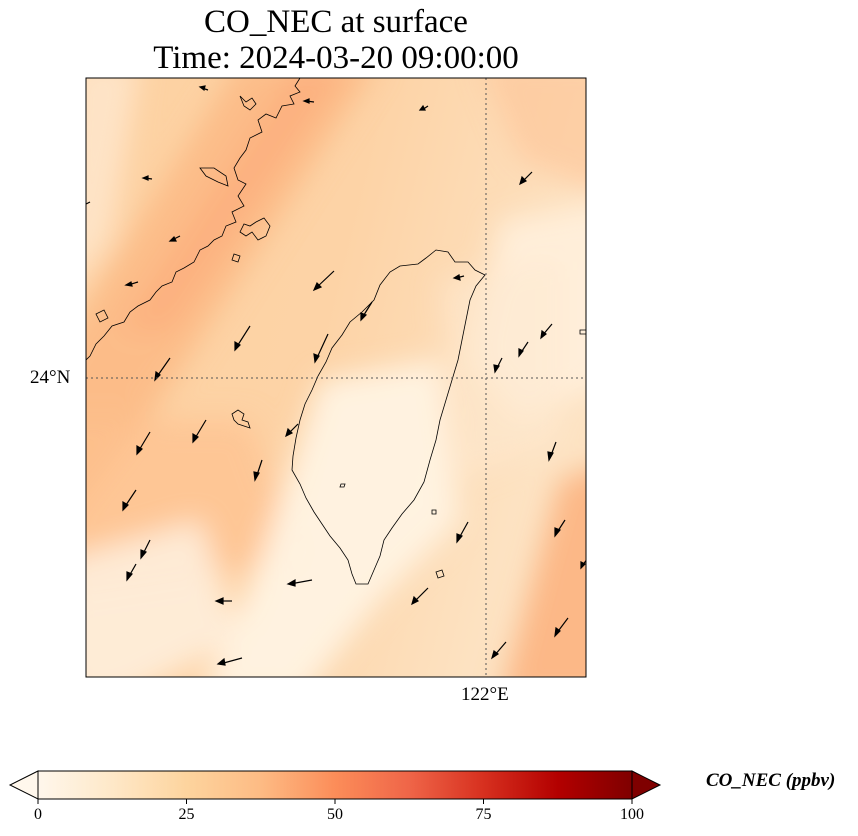 This screenshot has height=836, width=858. What do you see at coordinates (241, 419) in the screenshot?
I see `penghu-coastline` at bounding box center [241, 419].